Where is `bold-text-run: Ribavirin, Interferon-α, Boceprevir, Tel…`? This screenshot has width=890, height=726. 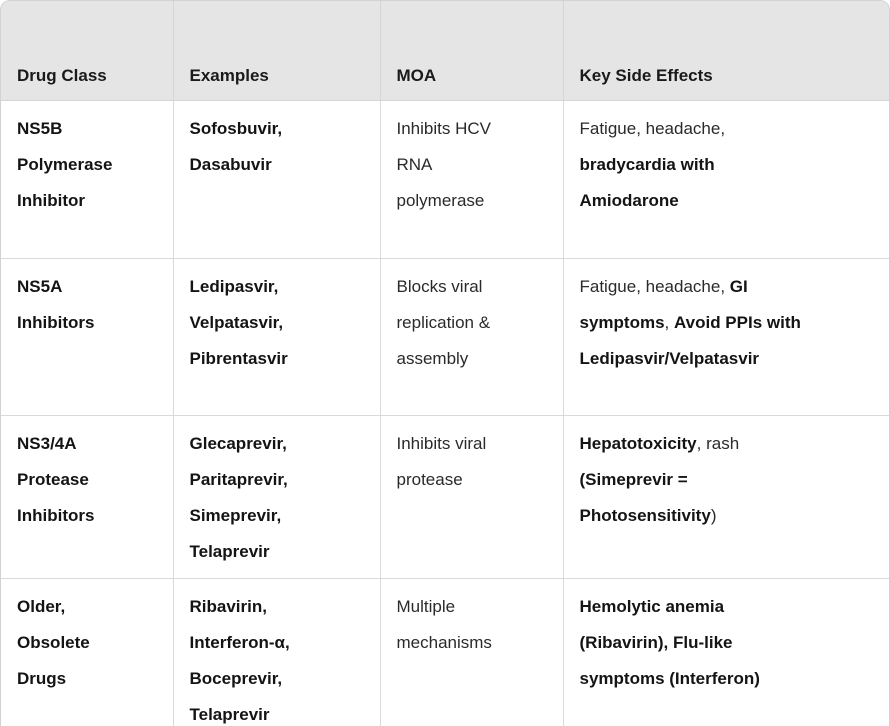 bold-text-run: Ribavirin, Interferon-α, Boceprevir, Tel… is located at coordinates (239, 660).